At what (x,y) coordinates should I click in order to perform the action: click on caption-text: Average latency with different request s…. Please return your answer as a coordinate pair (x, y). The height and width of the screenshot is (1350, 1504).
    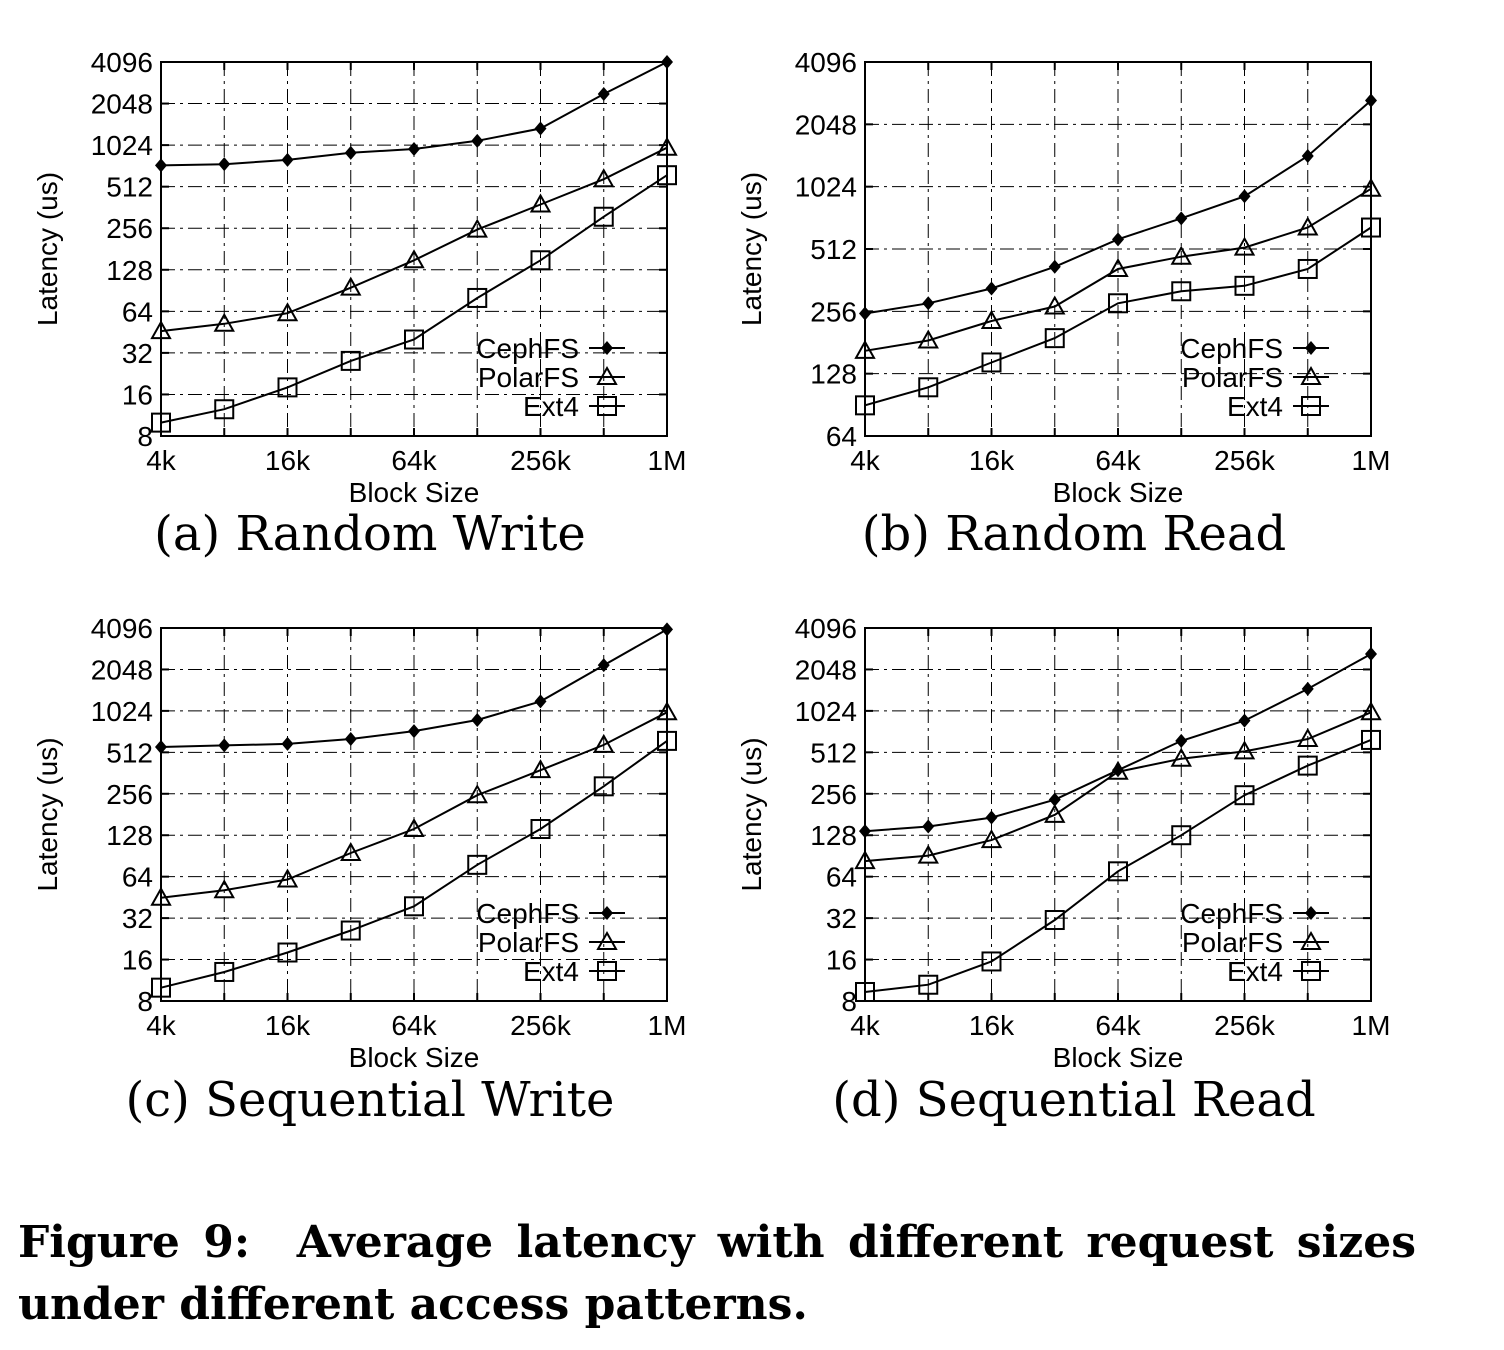
    Looking at the image, I should click on (717, 1273).